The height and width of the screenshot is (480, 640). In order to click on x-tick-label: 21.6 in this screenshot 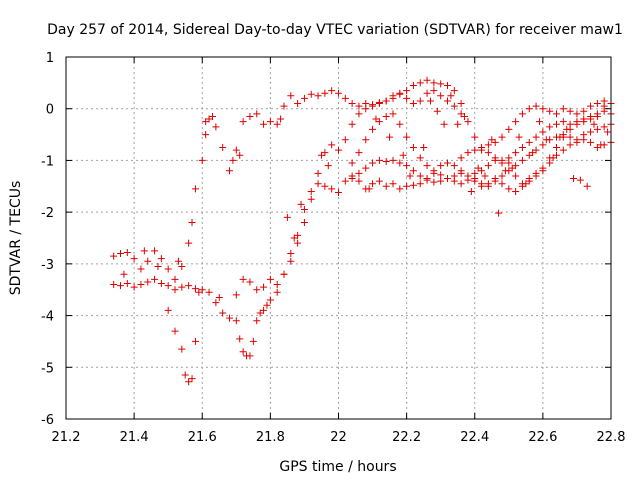, I will do `click(202, 437)`.